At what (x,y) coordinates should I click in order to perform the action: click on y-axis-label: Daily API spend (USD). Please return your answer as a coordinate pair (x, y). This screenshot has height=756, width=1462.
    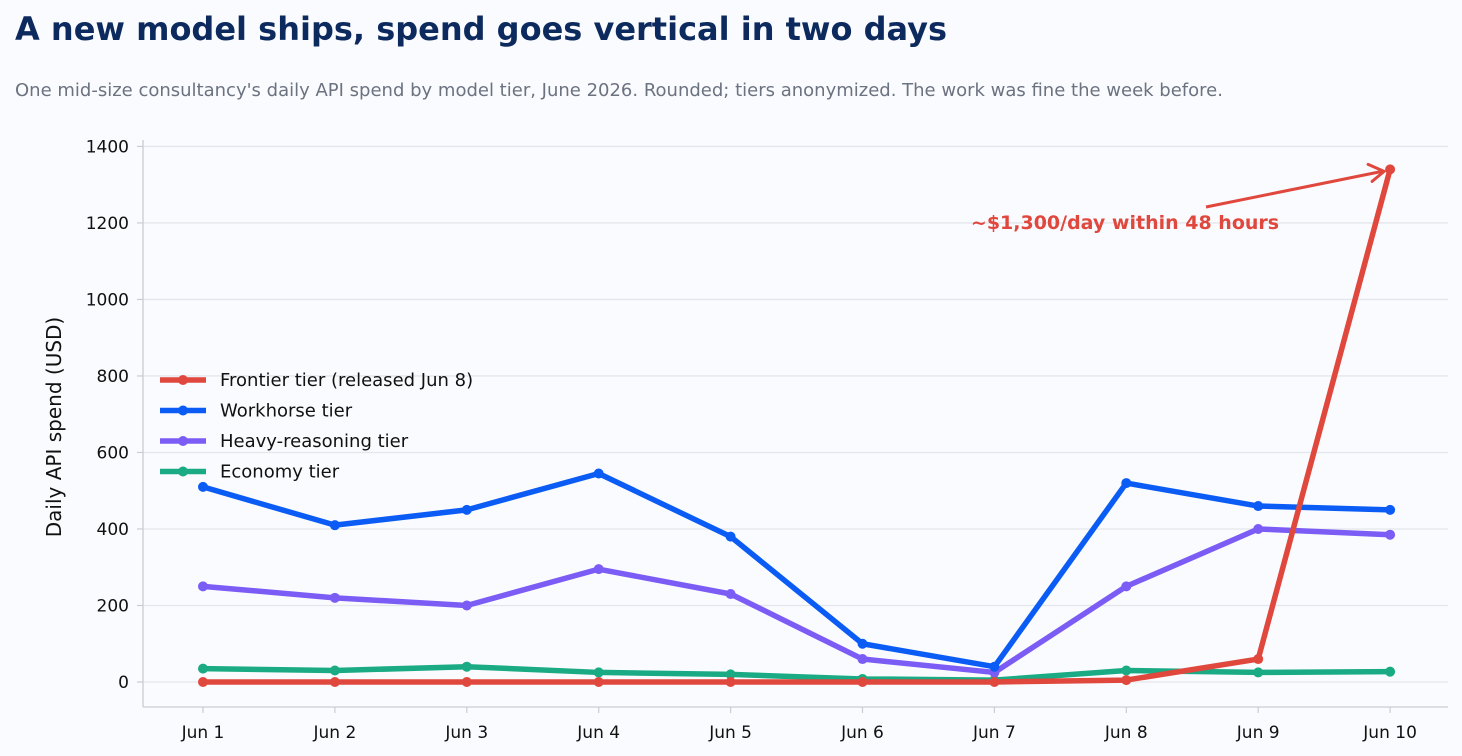
    Looking at the image, I should click on (54, 427).